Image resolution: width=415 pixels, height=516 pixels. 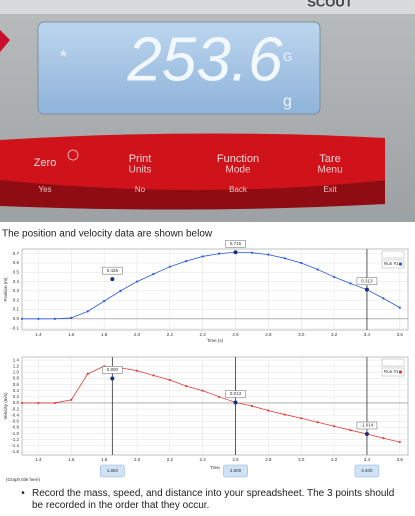 What do you see at coordinates (215, 467) in the screenshot?
I see `x-axis-label: Time` at bounding box center [215, 467].